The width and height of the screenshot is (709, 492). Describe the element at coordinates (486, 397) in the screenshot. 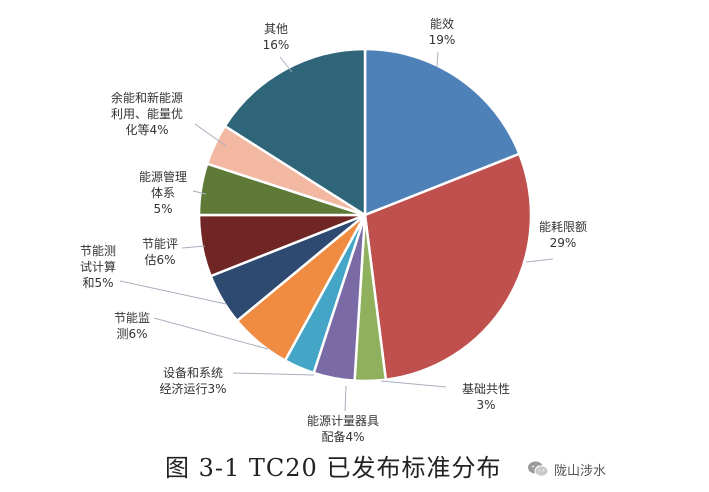

I see `slice-label-2: 基础共性 3%` at that location.